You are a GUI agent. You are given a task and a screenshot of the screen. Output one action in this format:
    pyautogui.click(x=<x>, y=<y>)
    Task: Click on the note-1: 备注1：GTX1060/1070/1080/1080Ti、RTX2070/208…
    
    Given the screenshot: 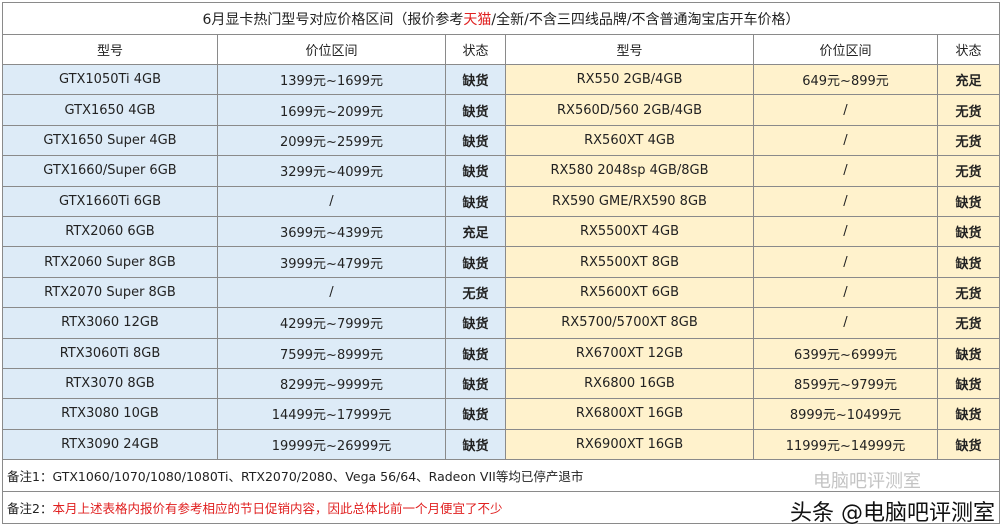 What is the action you would take?
    pyautogui.click(x=501, y=476)
    